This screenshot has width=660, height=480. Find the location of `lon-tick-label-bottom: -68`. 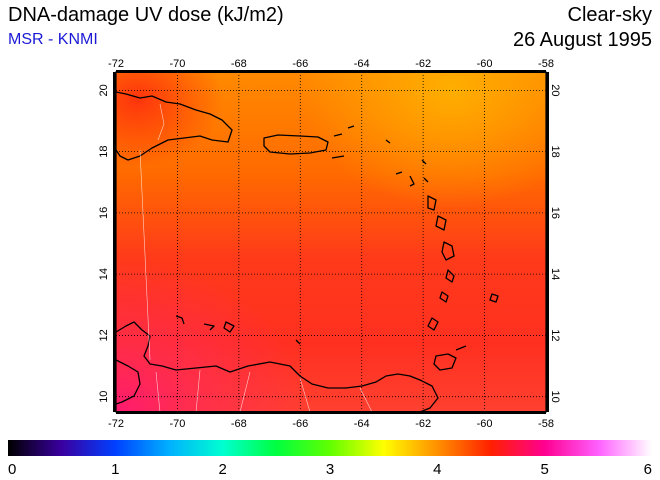

lon-tick-label-bottom: -68 is located at coordinates (239, 424).